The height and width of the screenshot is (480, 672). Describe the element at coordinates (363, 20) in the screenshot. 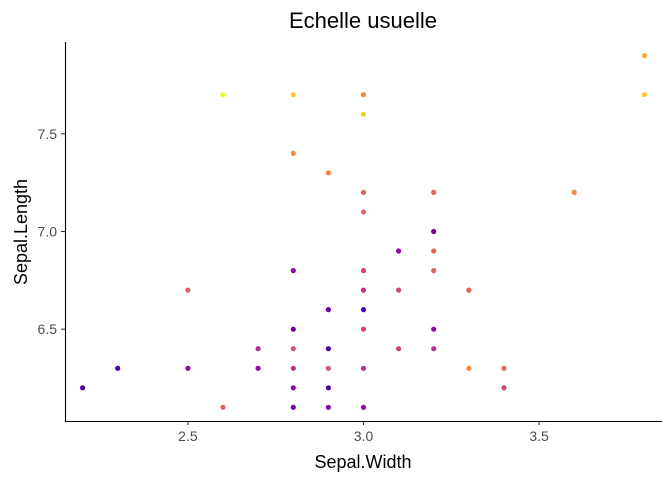

I see `chart-title: Echelle usuelle` at that location.